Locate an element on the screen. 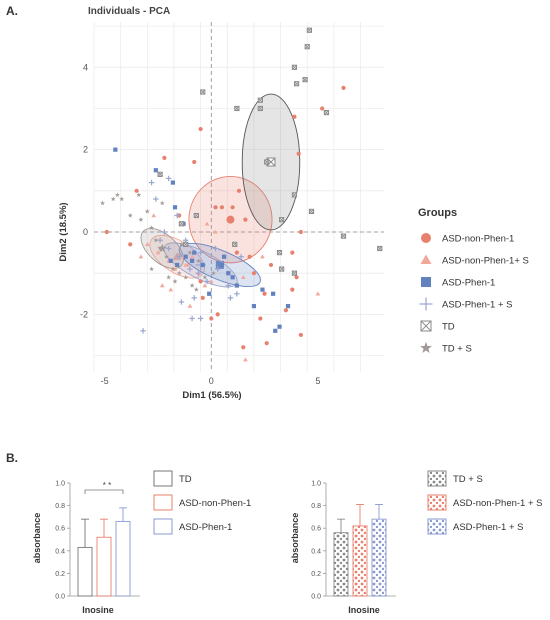 This screenshot has width=550, height=620. pca-legend-label: TD is located at coordinates (448, 327).